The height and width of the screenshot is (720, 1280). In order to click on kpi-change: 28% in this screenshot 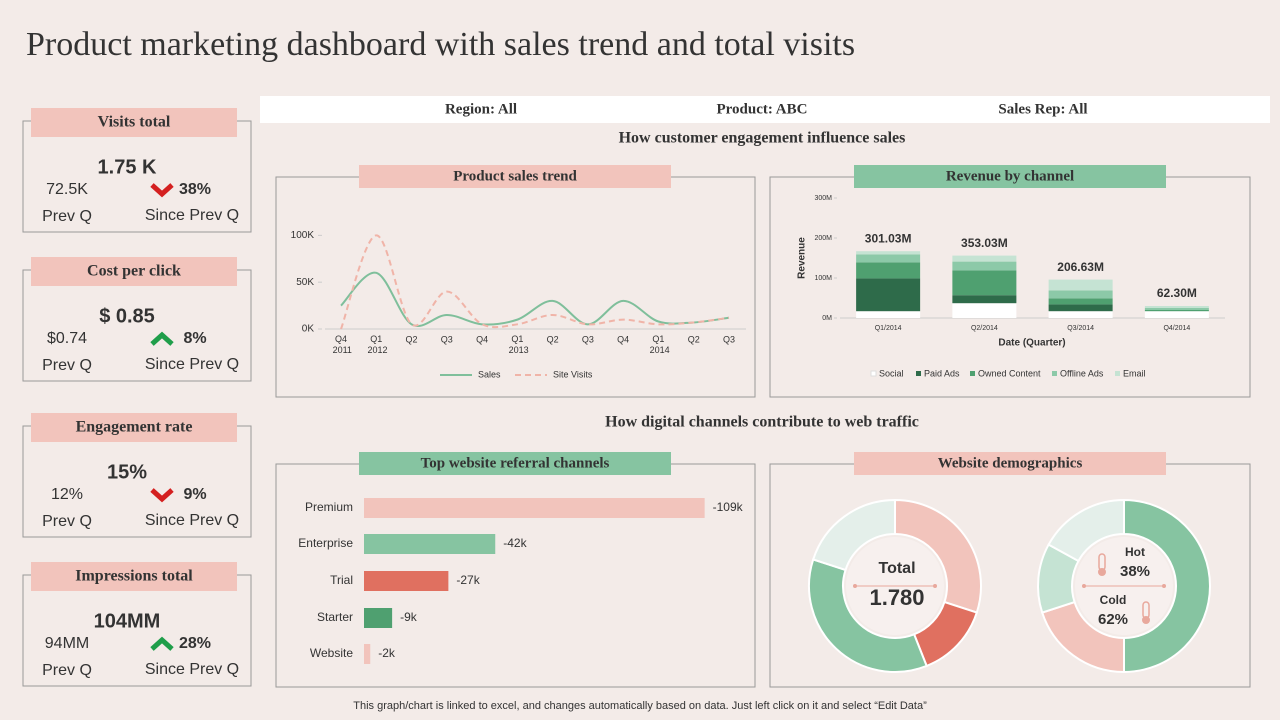, I will do `click(195, 643)`.